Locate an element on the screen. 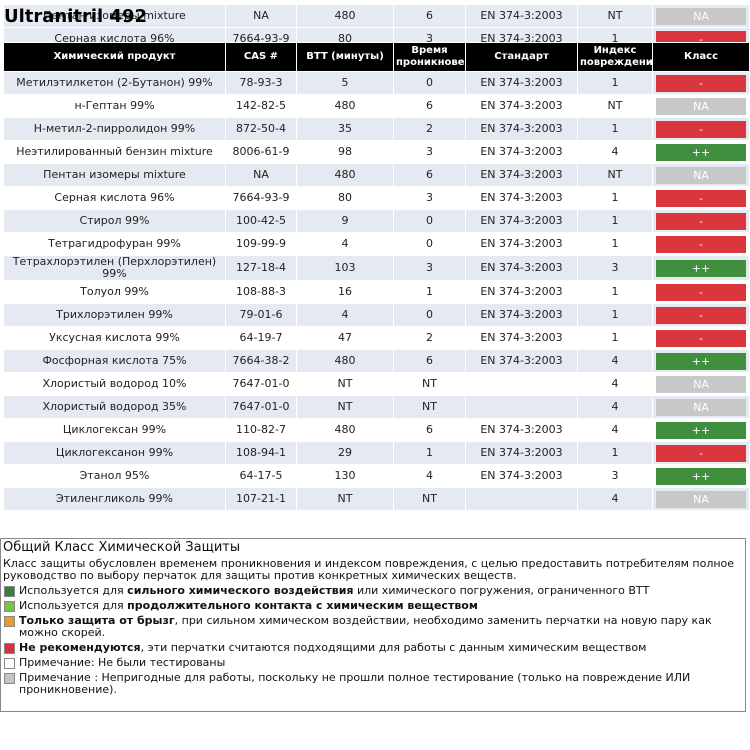 The image size is (750, 750). legend-text-part: Только защита от брызг is located at coordinates (97, 620).